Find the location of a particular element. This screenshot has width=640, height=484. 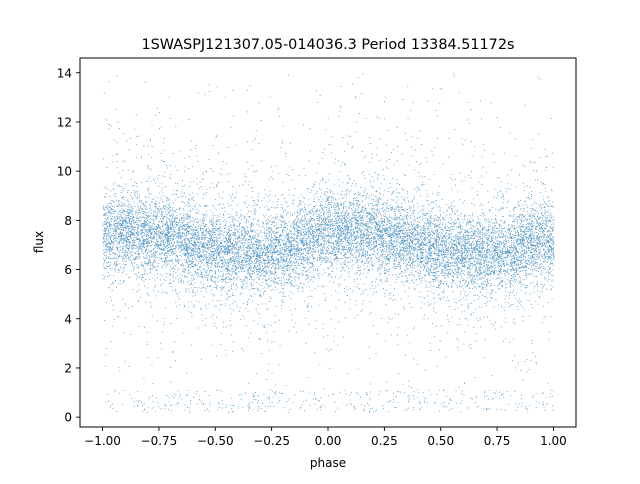

x-axis-label: phase is located at coordinates (328, 463).